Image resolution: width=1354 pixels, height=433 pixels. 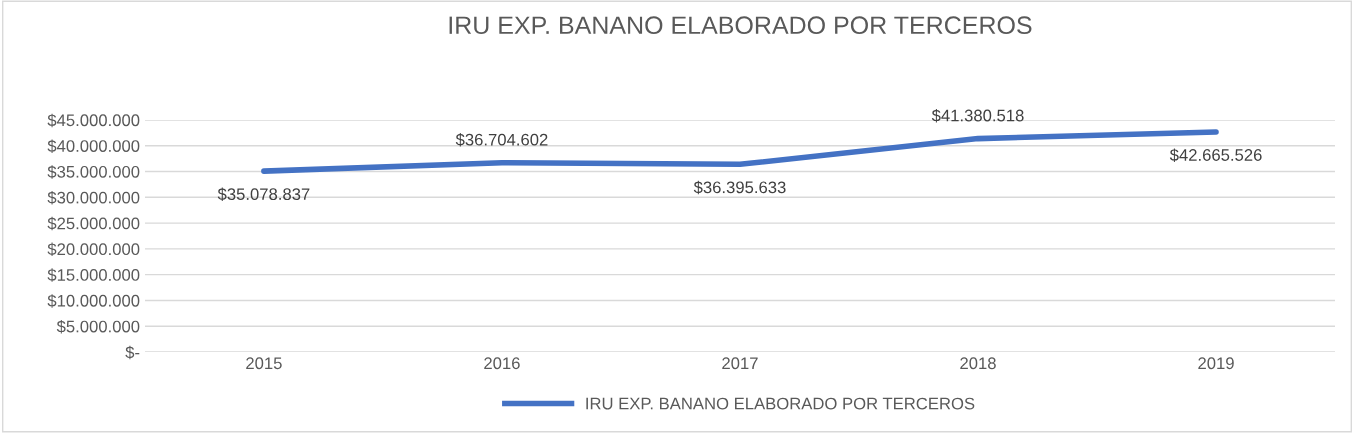 I want to click on y-tick-label: $20.000.000, so click(x=93, y=249).